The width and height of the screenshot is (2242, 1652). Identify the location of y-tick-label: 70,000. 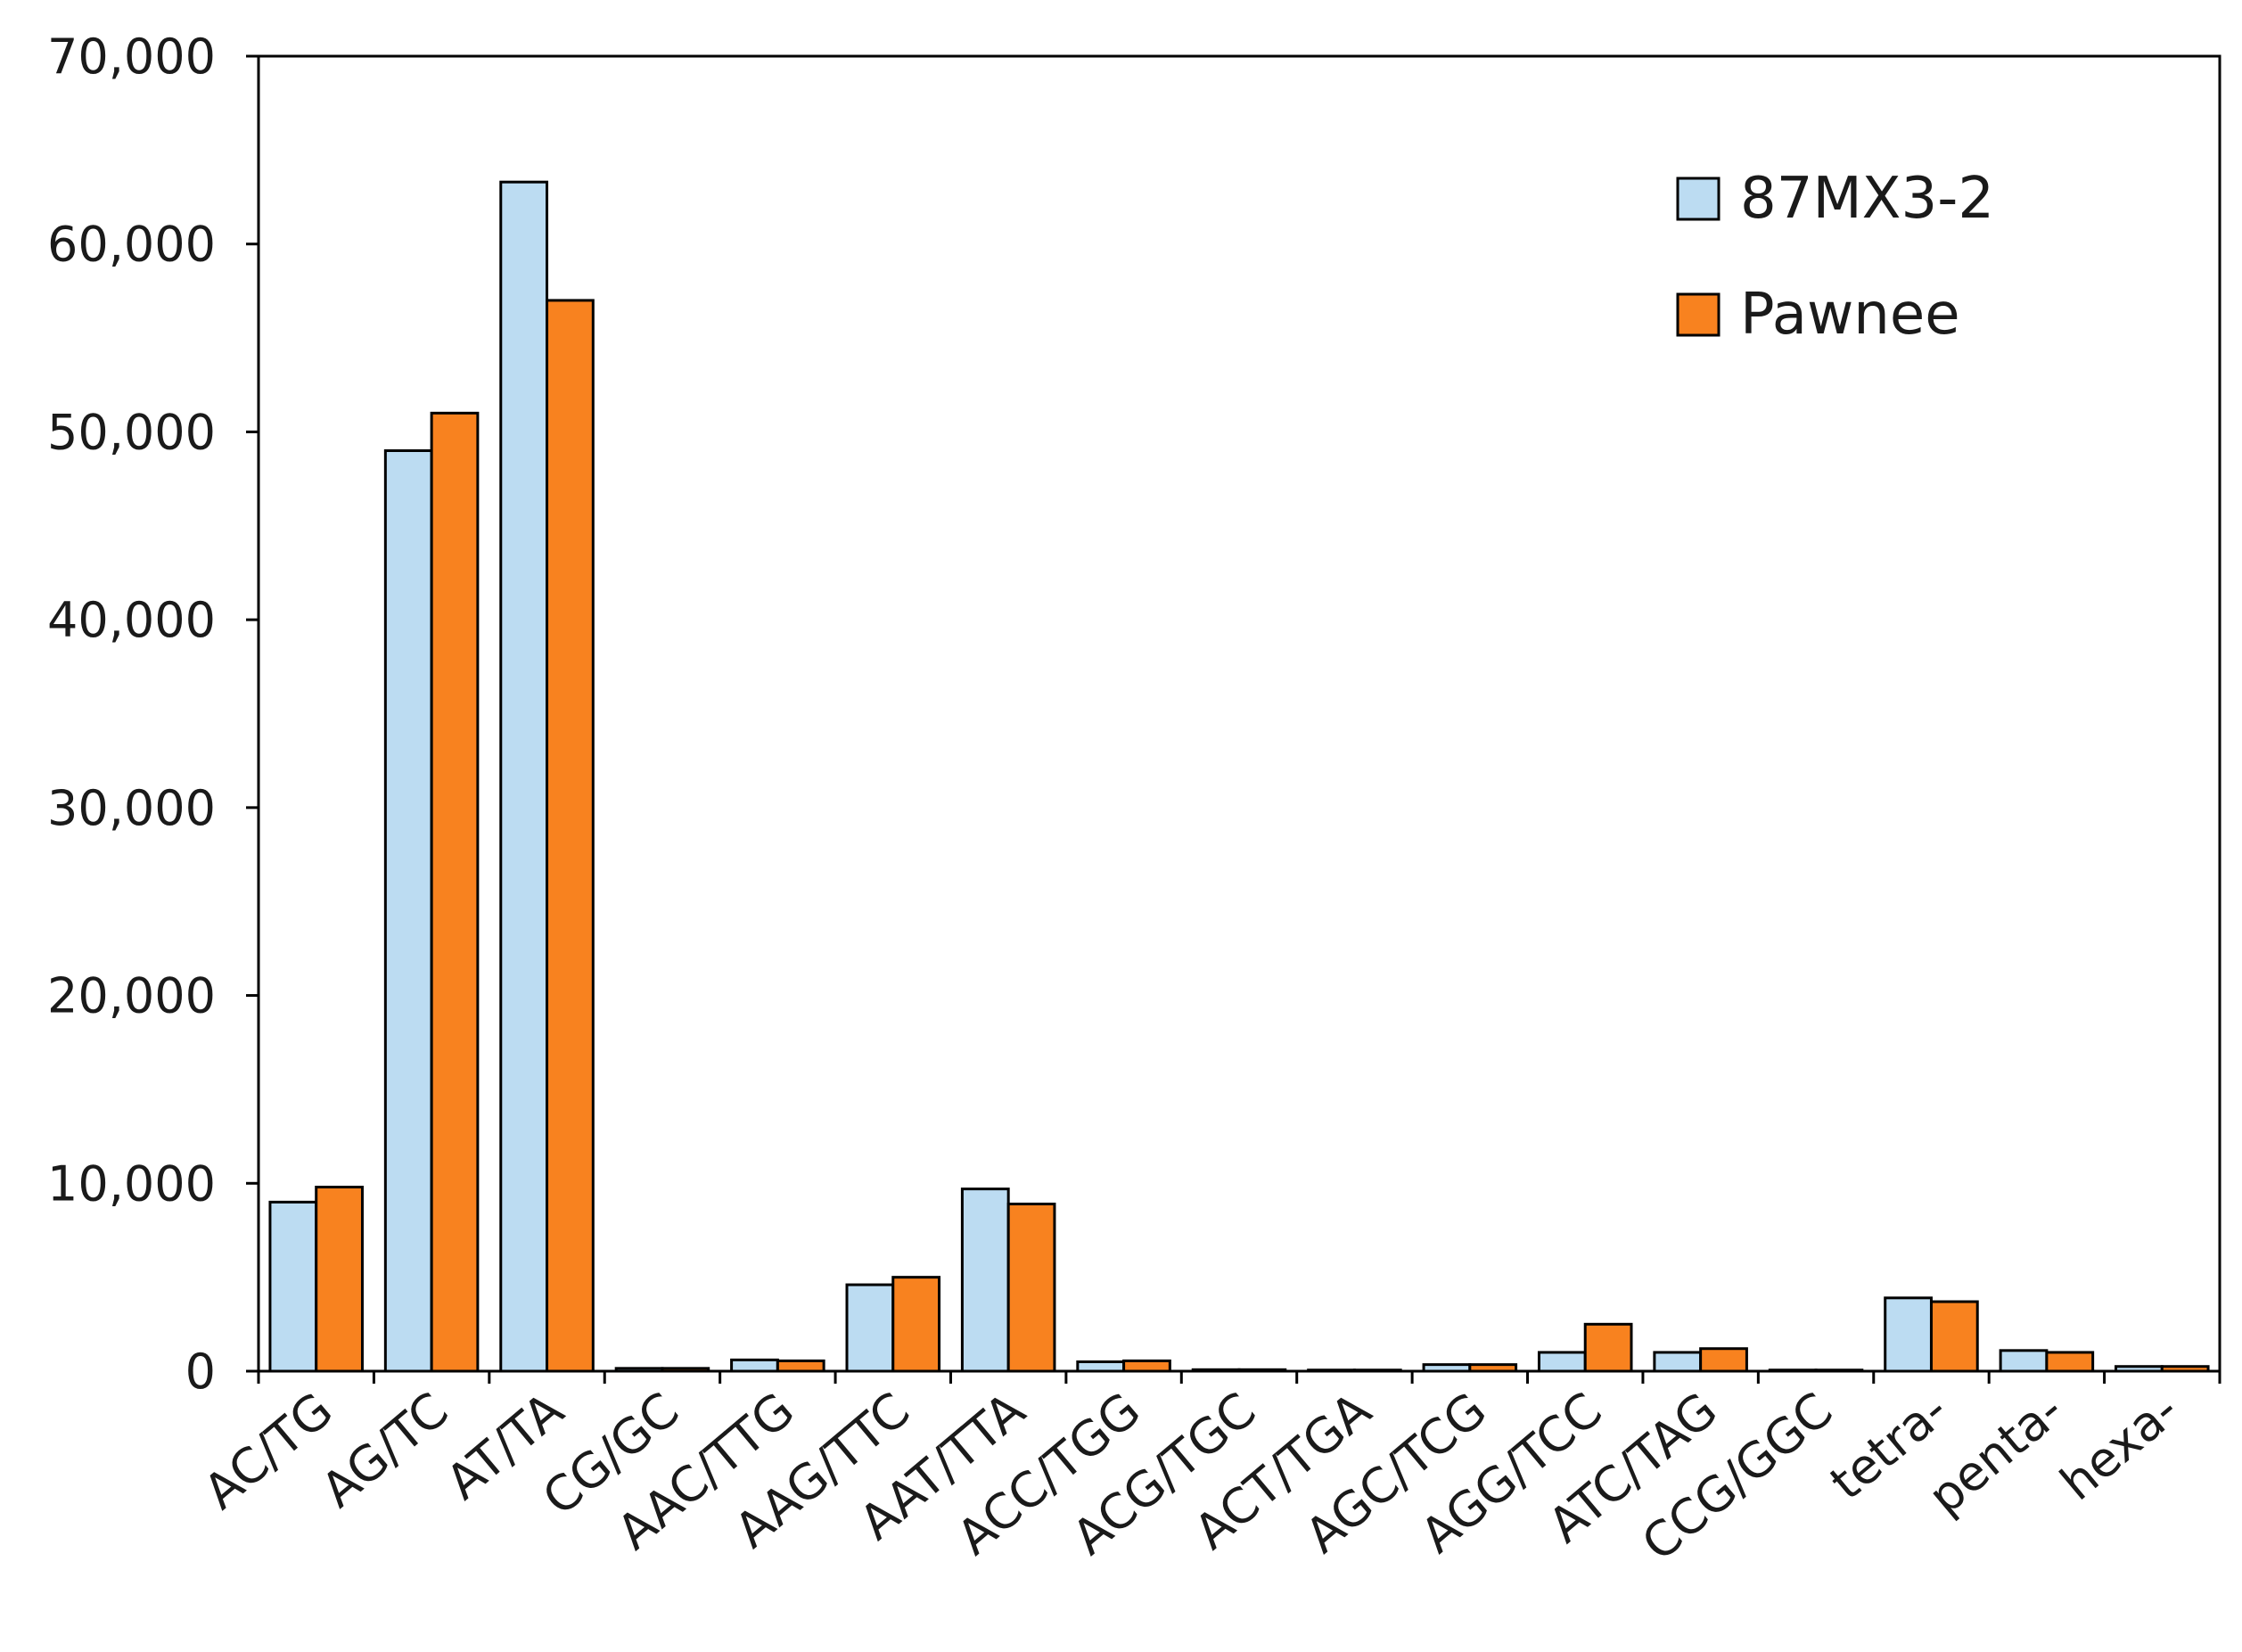
(132, 57).